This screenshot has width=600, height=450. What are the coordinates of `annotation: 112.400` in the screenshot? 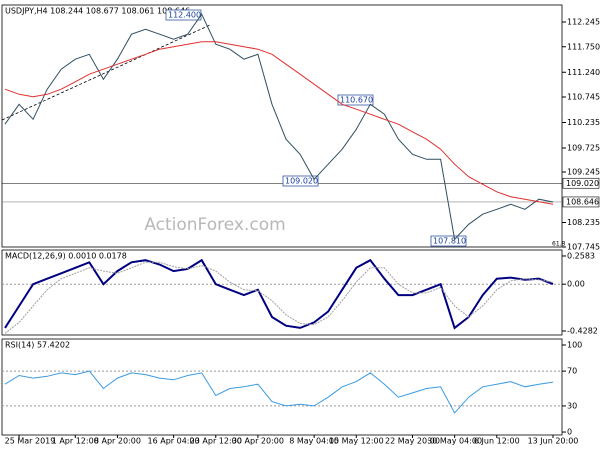 It's located at (184, 15).